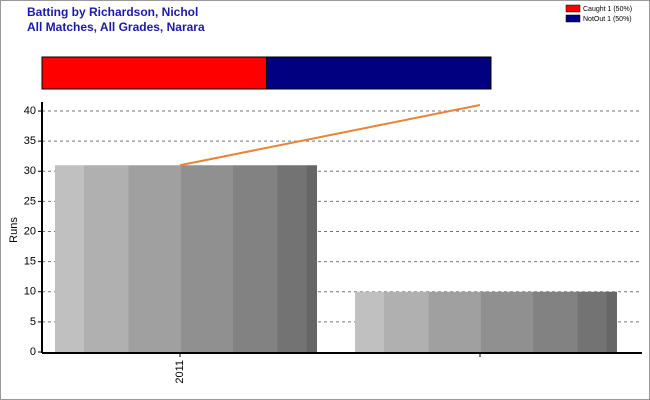  I want to click on y-tick-label: 15, so click(30, 262).